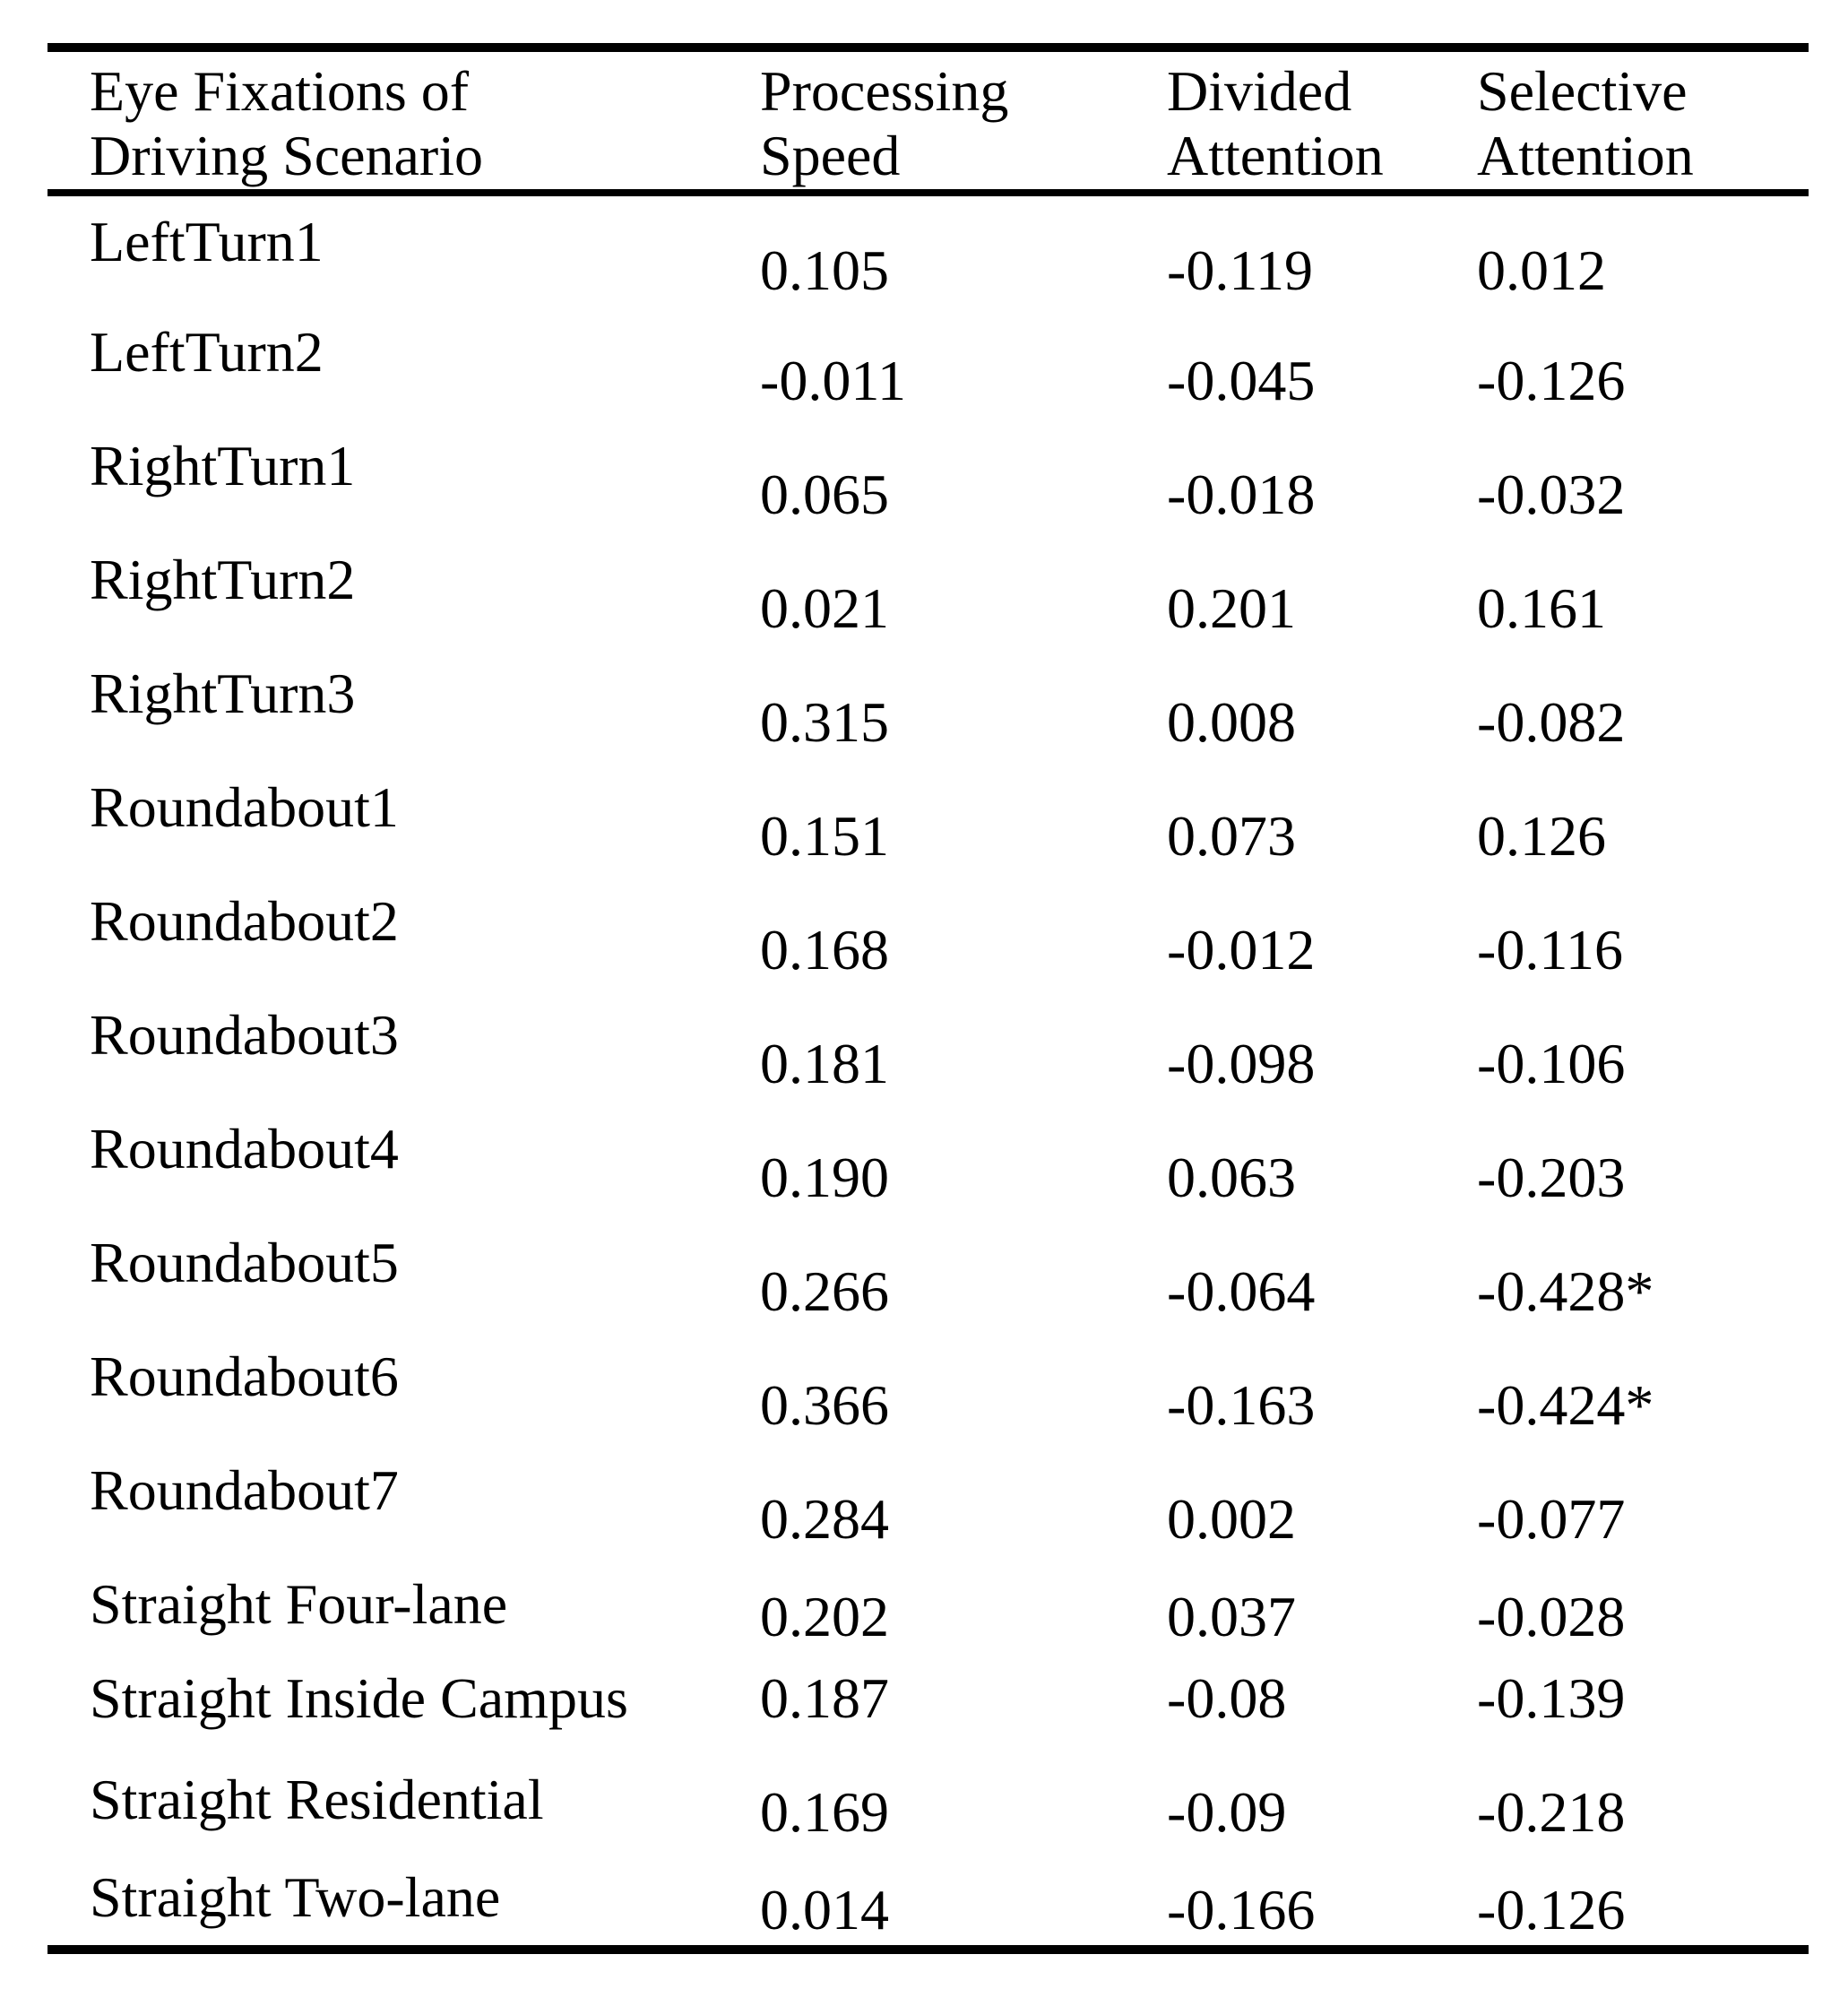  Describe the element at coordinates (824, 270) in the screenshot. I see `processing-speed-cell: 0.105` at that location.